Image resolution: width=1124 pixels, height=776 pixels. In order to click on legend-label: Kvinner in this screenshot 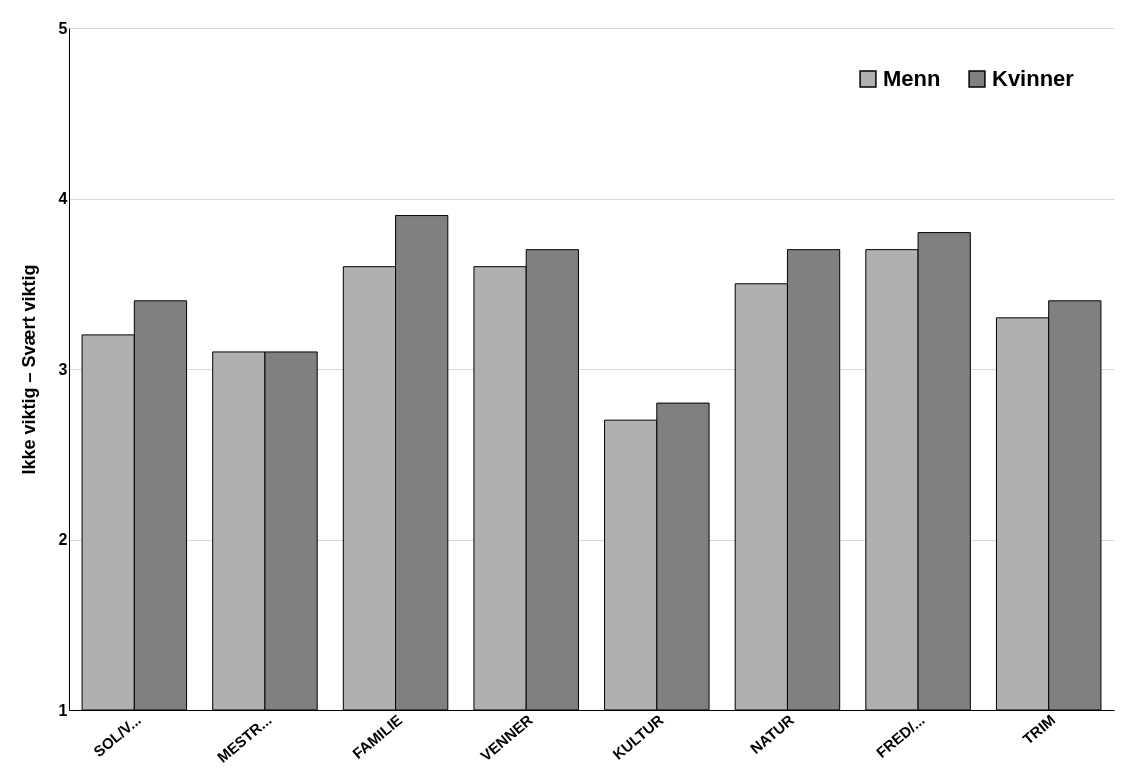, I will do `click(1033, 78)`.